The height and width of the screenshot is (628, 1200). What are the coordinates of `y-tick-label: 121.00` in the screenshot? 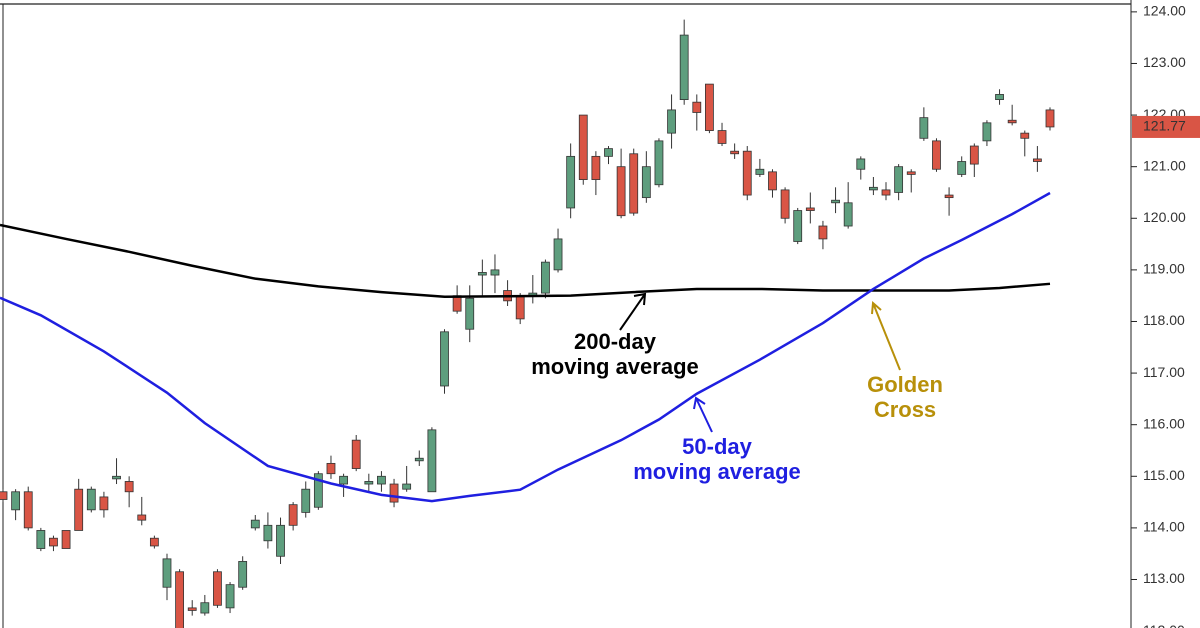 It's located at (1164, 165).